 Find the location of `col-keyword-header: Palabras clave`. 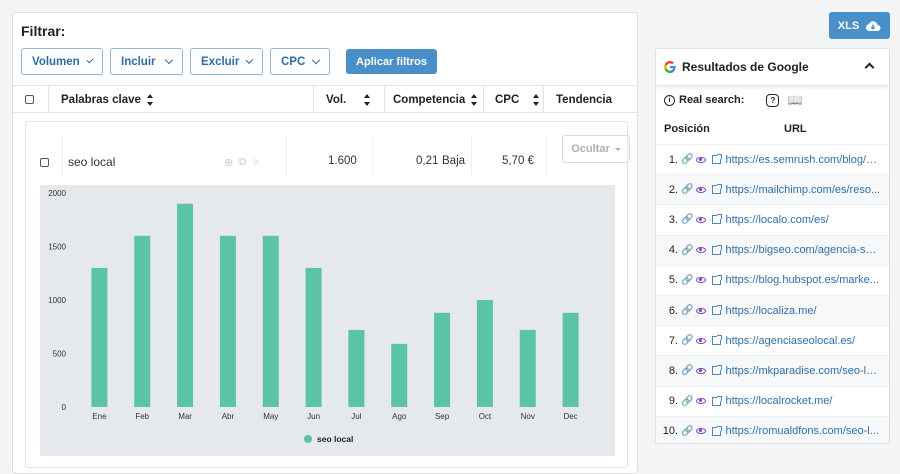

col-keyword-header: Palabras clave is located at coordinates (107, 99).